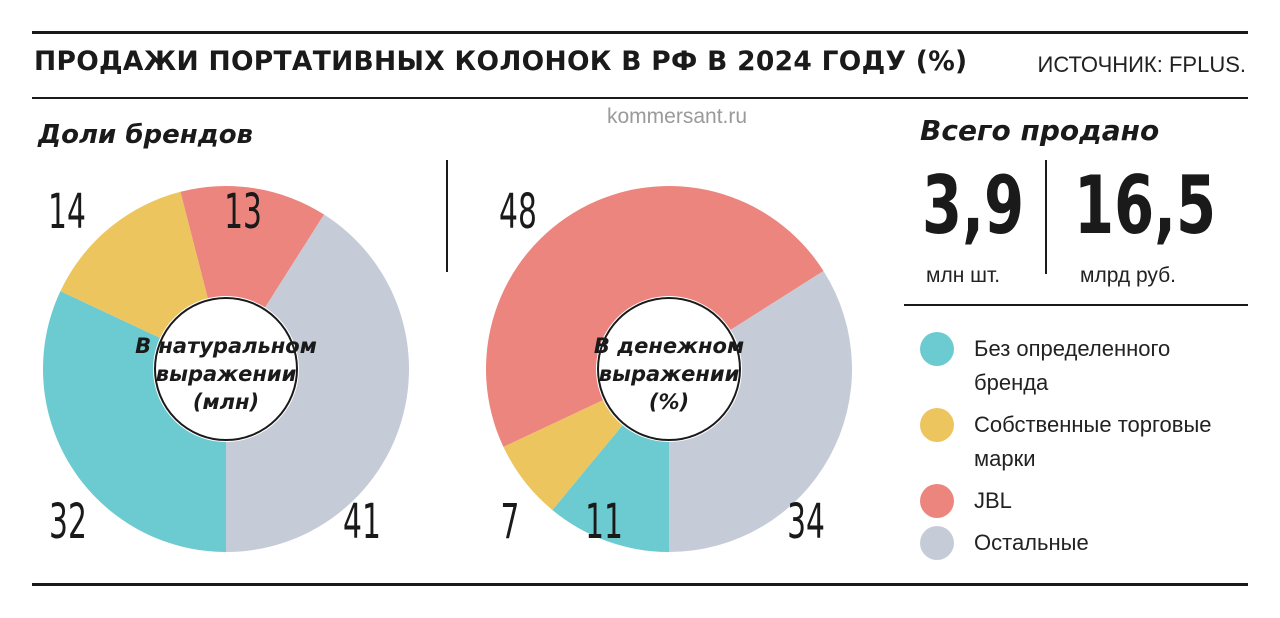  What do you see at coordinates (993, 500) in the screenshot?
I see `legend-label: JBL` at bounding box center [993, 500].